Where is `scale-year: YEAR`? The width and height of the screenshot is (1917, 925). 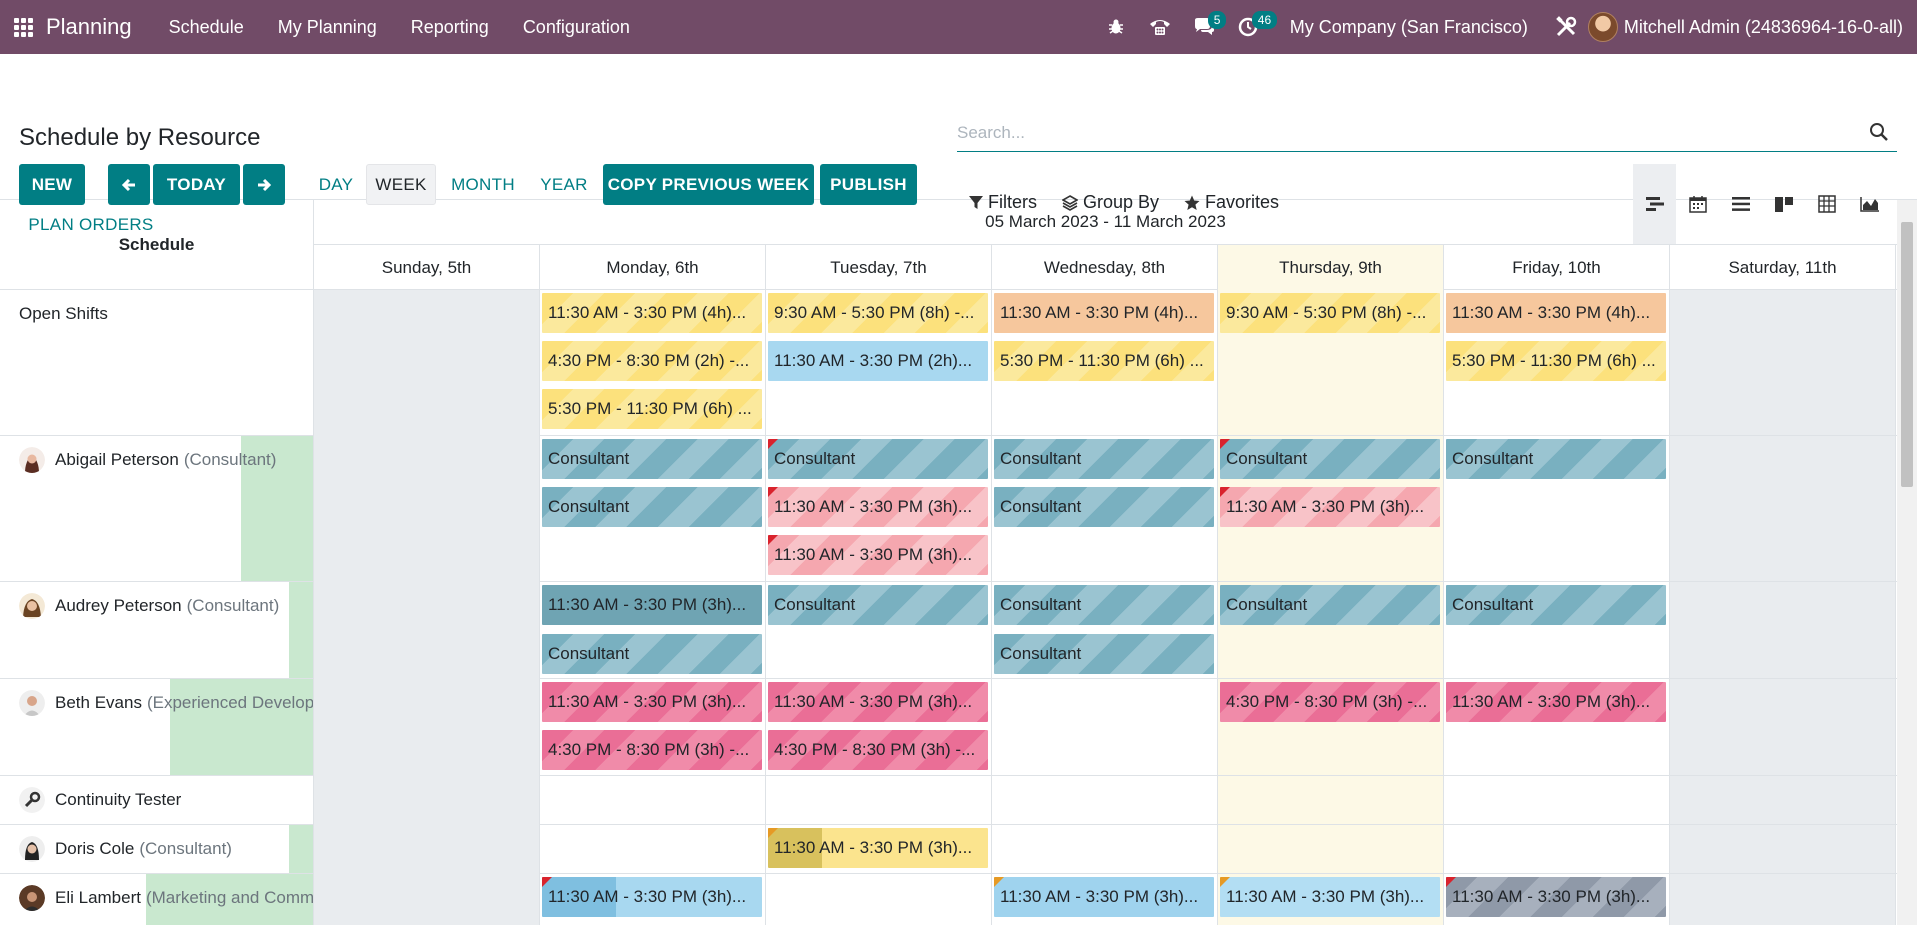 scale-year: YEAR is located at coordinates (564, 184).